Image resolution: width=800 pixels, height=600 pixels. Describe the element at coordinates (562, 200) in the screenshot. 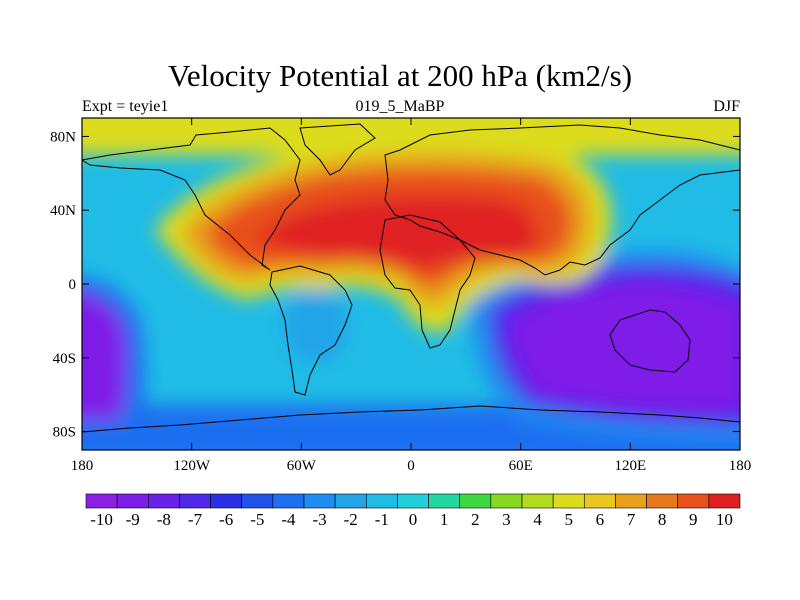

I see `coastline-eurasia` at that location.